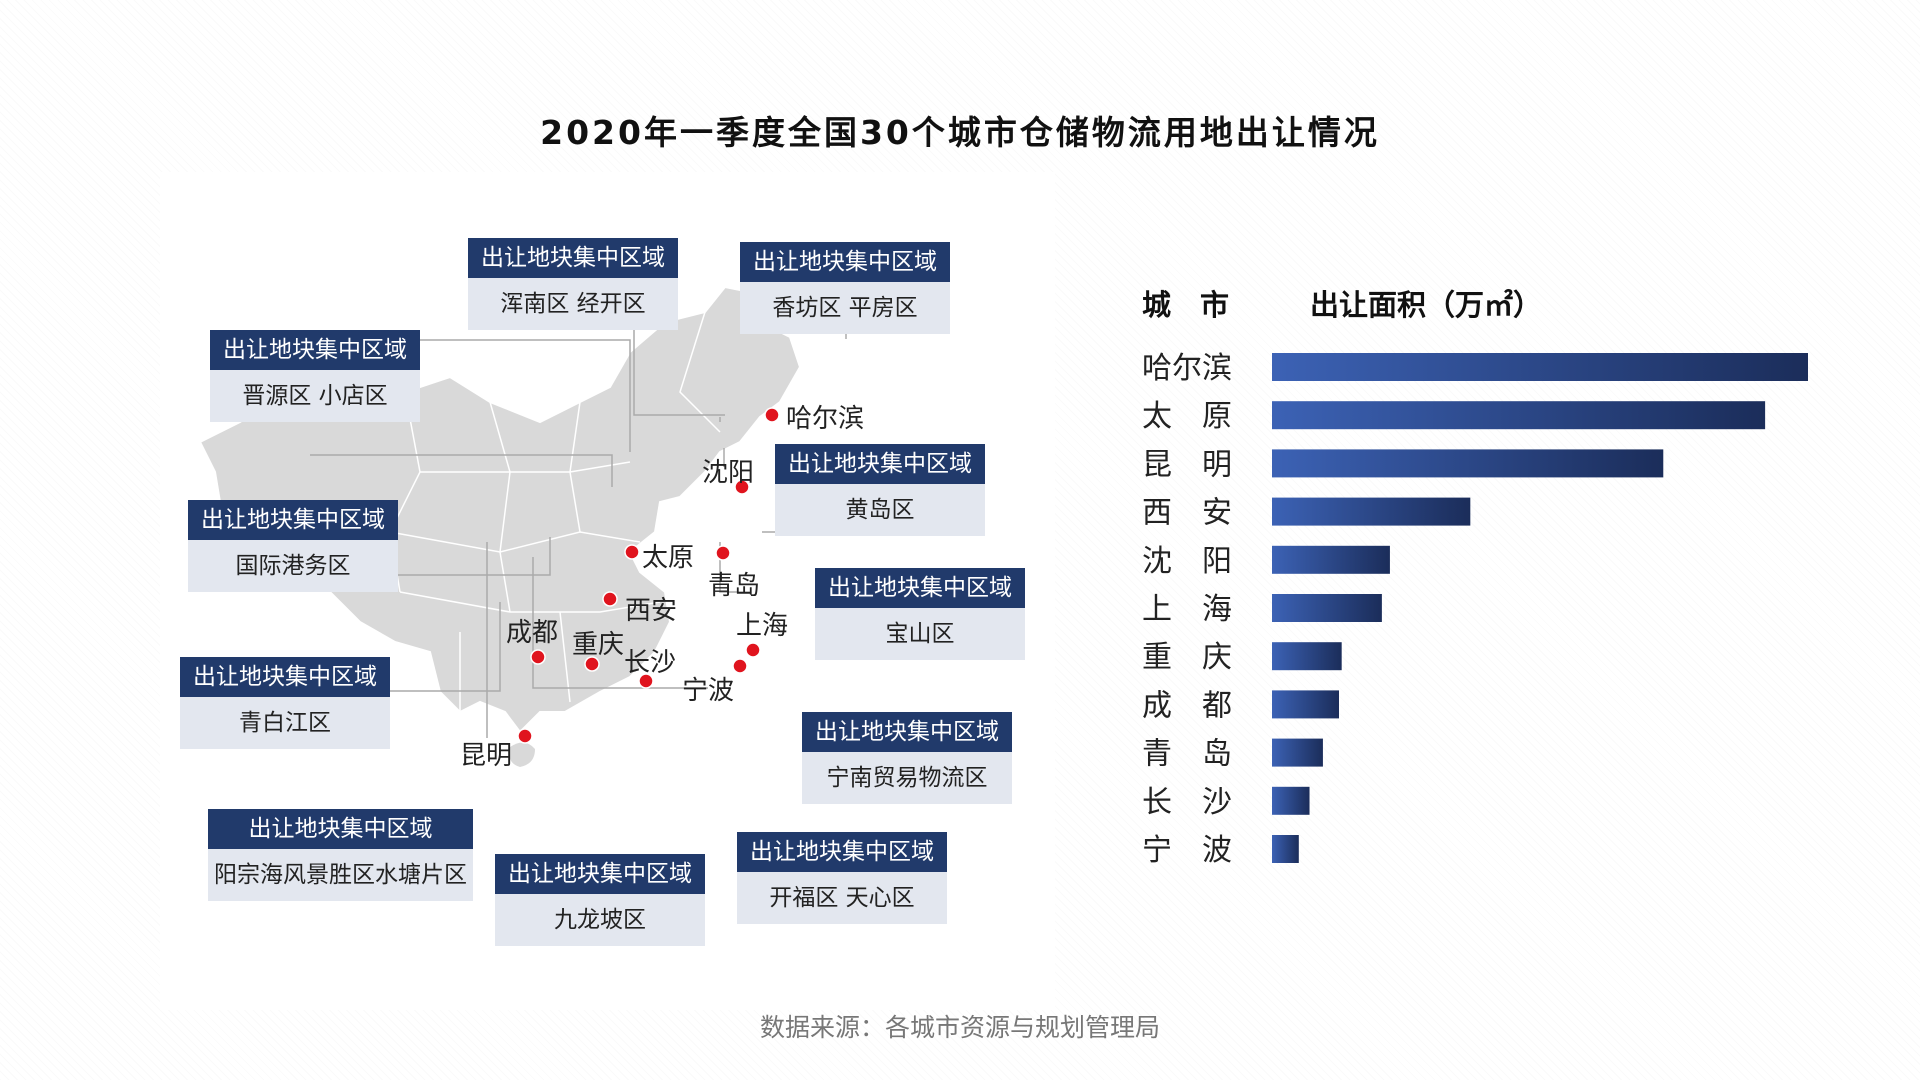 Image resolution: width=1920 pixels, height=1080 pixels. I want to click on city-label-taiyuan: 太原, so click(668, 558).